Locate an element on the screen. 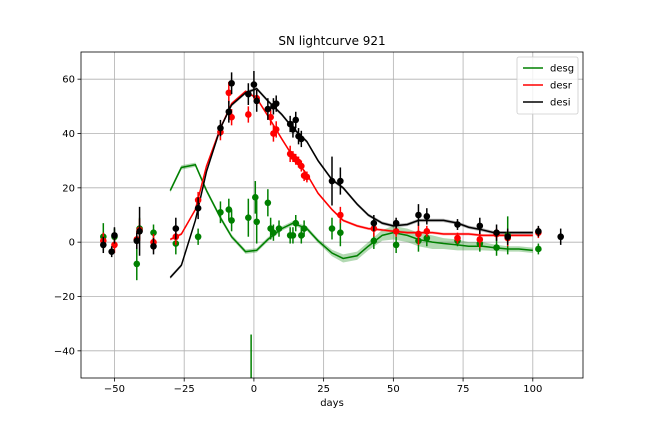 Image resolution: width=648 pixels, height=432 pixels. legend: desg desr desi is located at coordinates (547, 85).